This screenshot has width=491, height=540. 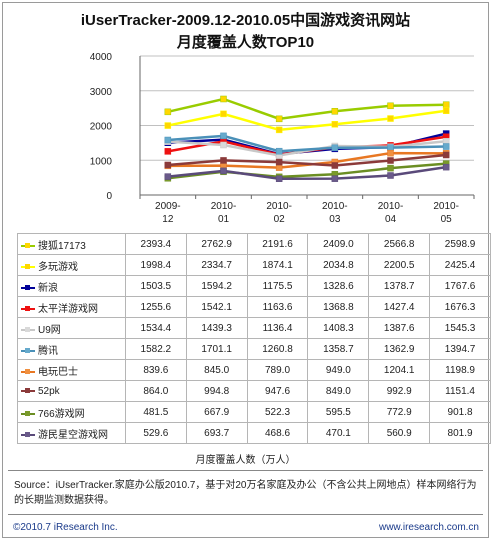 I want to click on data-label: 1198.9, so click(x=460, y=370).